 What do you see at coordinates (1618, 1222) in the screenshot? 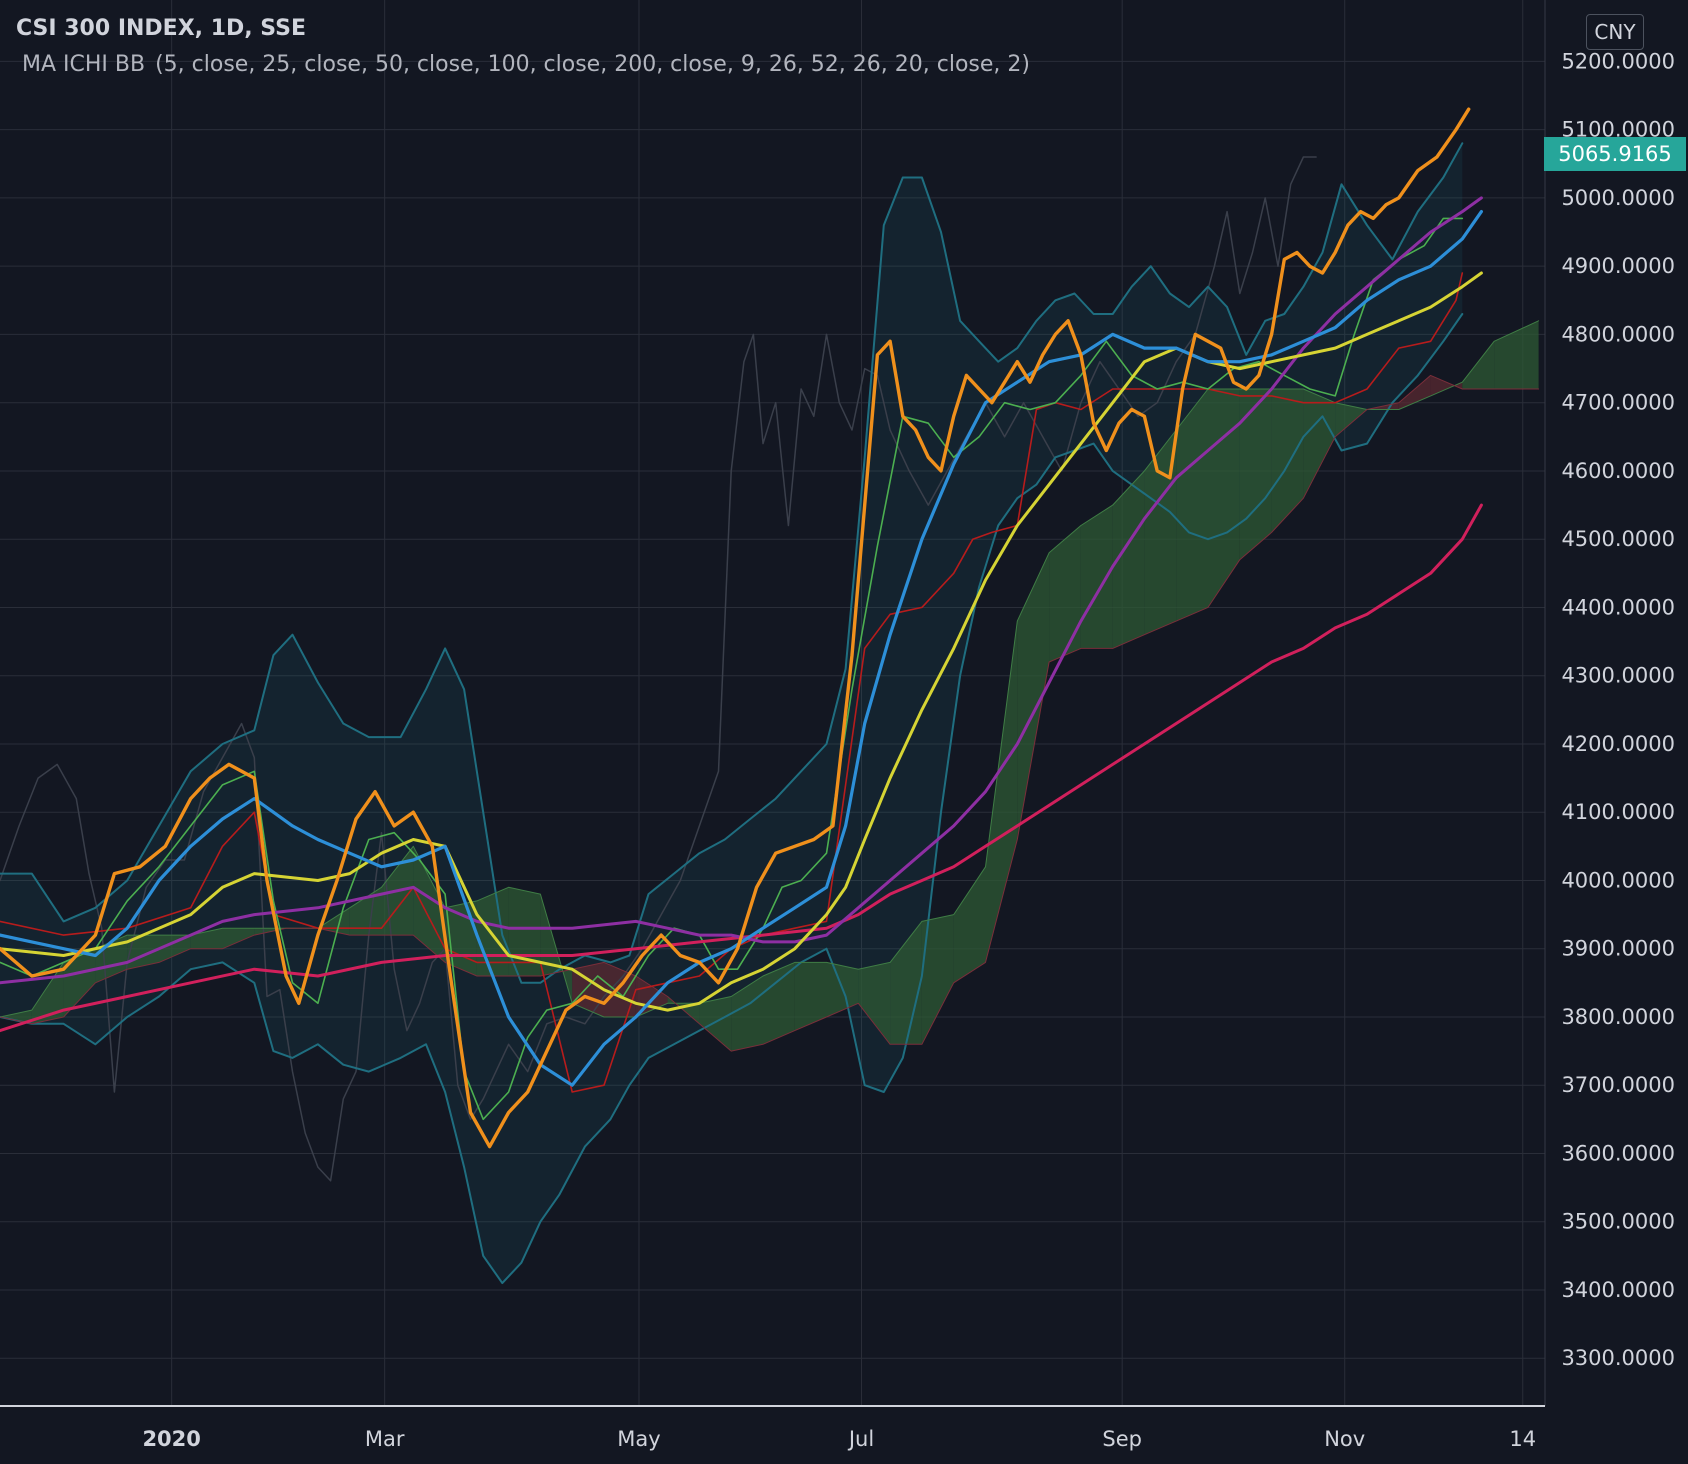
I see `y-tick-label: 3500.0000` at bounding box center [1618, 1222].